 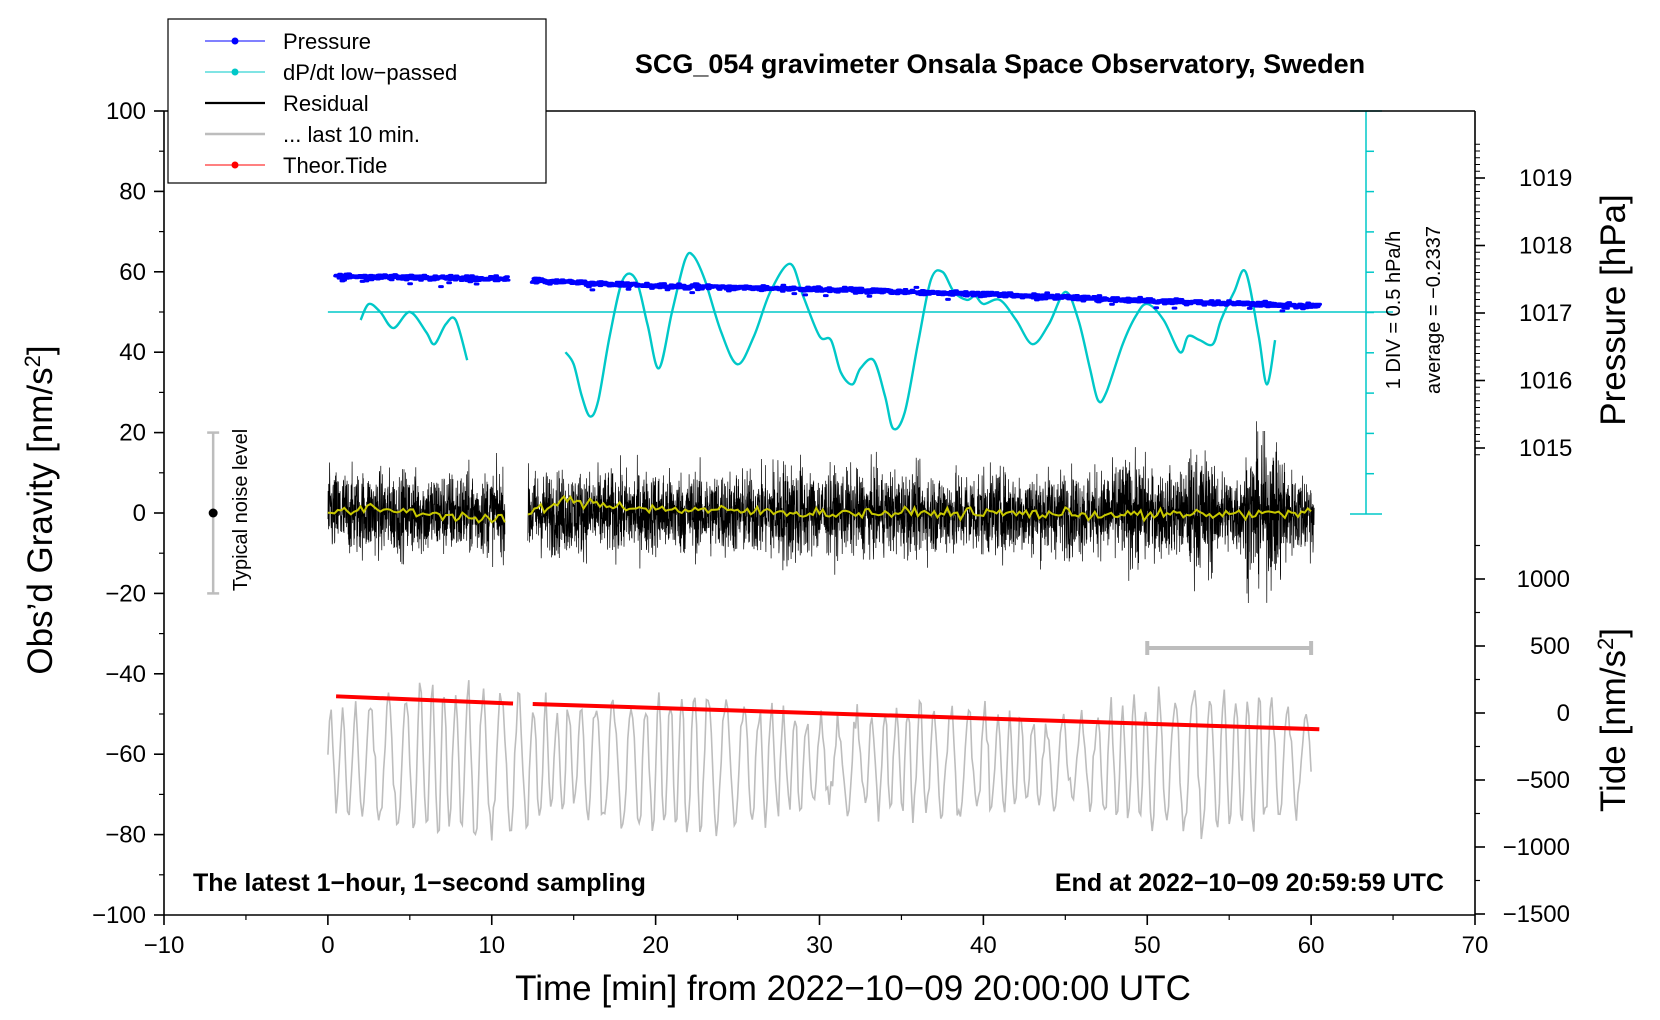 What do you see at coordinates (241, 510) in the screenshot?
I see `noise-level-label: Typical noise level` at bounding box center [241, 510].